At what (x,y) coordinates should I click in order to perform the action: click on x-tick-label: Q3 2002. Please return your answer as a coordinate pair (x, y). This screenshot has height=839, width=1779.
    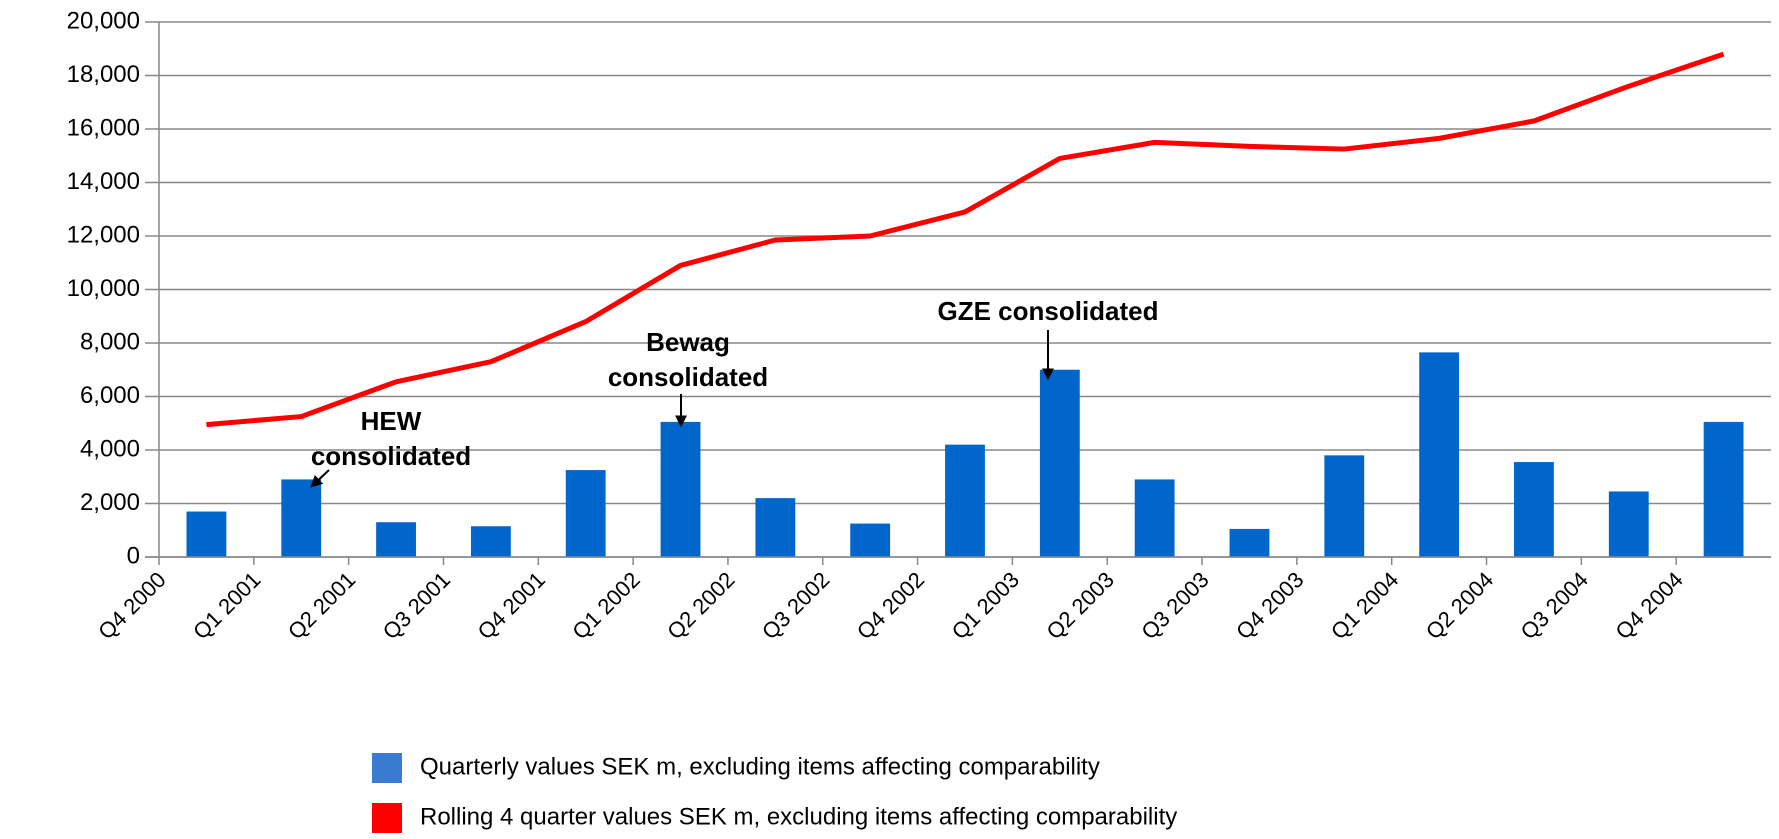
    Looking at the image, I should click on (795, 605).